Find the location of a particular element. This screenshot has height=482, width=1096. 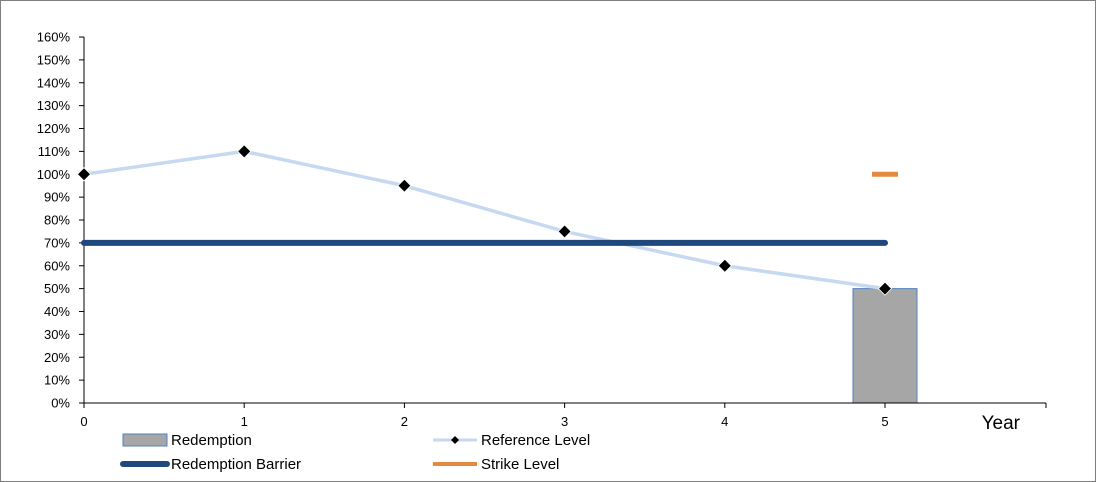

redemption-bar is located at coordinates (885, 346).